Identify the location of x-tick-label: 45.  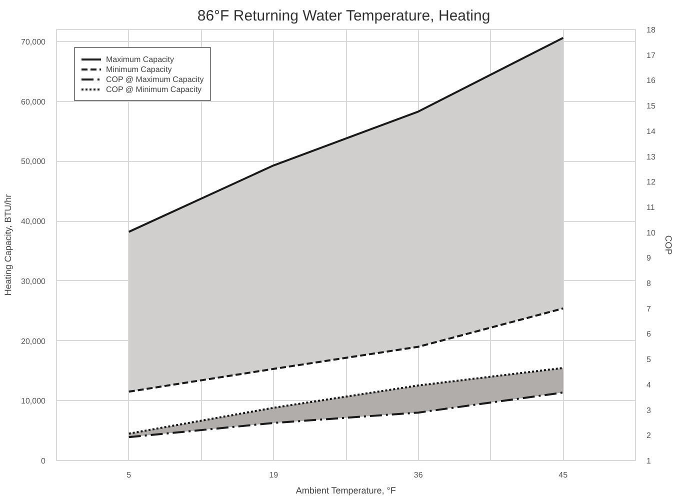
(563, 475).